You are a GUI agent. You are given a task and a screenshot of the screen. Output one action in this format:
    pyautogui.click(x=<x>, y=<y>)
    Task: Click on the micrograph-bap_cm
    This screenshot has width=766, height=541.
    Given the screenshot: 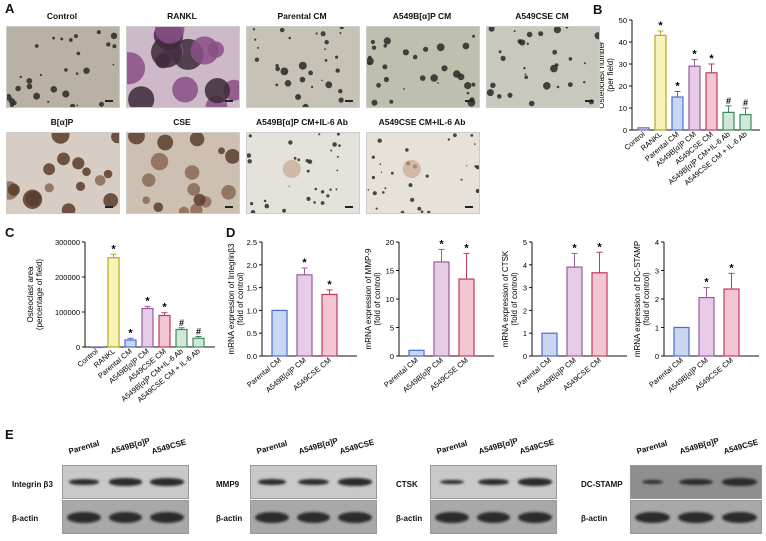 What is the action you would take?
    pyautogui.click(x=423, y=67)
    